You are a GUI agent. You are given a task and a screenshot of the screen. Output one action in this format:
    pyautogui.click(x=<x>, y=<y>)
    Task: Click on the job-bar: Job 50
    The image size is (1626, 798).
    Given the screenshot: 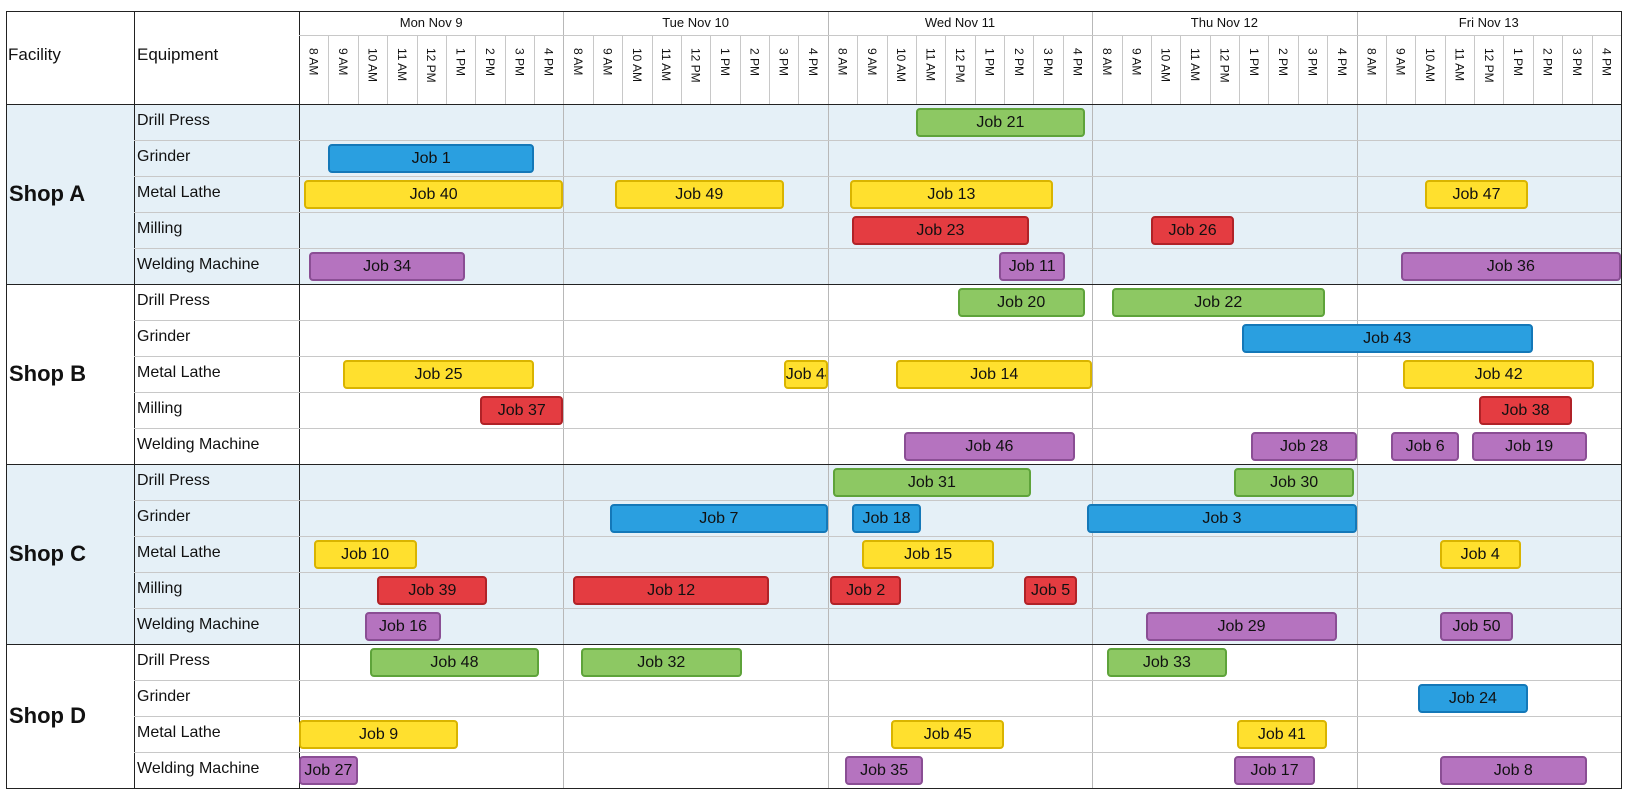 What is the action you would take?
    pyautogui.click(x=1476, y=626)
    